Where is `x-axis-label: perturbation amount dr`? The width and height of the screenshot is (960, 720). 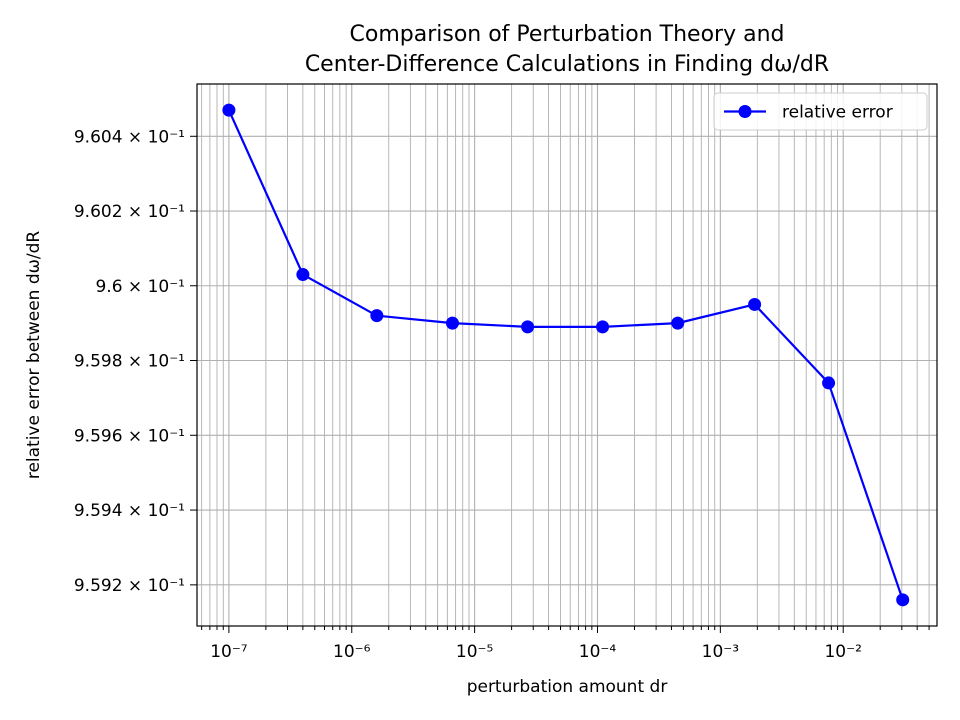
x-axis-label: perturbation amount dr is located at coordinates (567, 687).